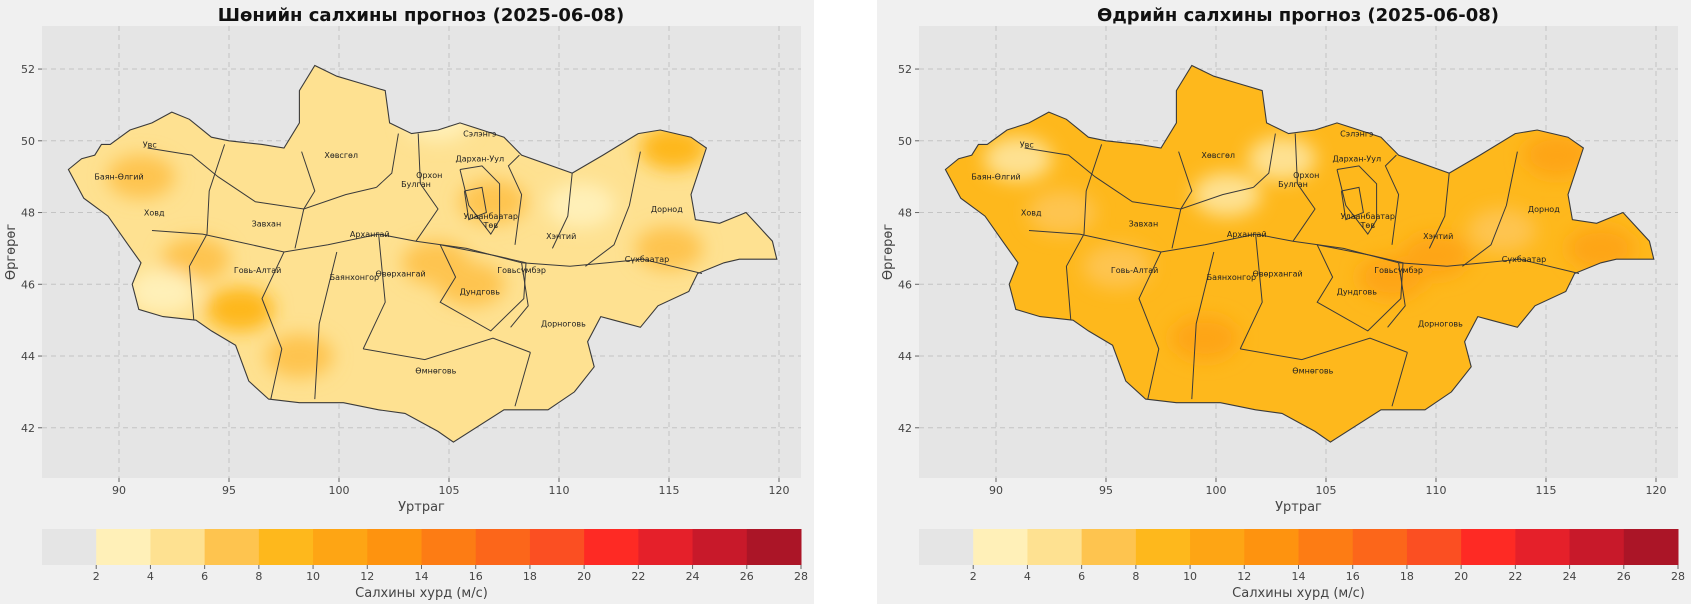 The image size is (1692, 604). Describe the element at coordinates (28, 69) in the screenshot. I see `night-tick-label-y: 52` at that location.